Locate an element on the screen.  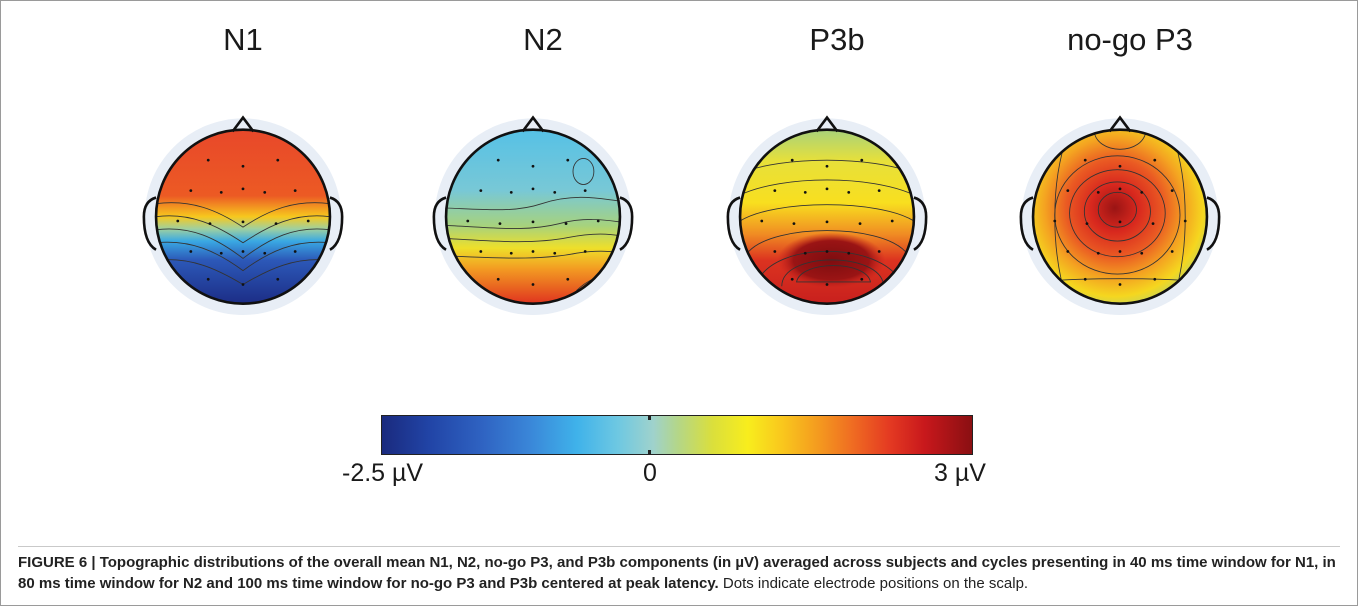
caption-label: FIGURE 6 | is located at coordinates (57, 562).